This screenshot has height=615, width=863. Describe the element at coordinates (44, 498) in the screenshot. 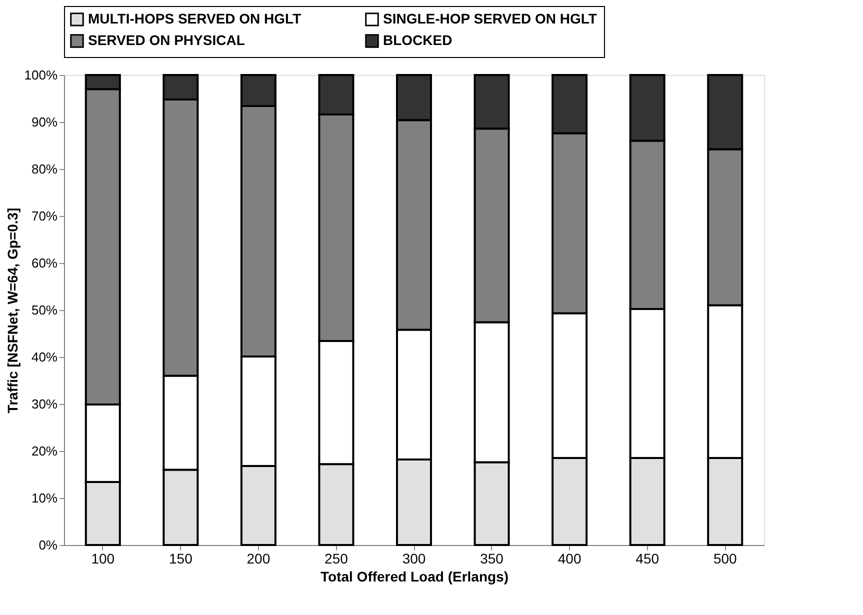

I see `y-tick-label: 10%` at that location.